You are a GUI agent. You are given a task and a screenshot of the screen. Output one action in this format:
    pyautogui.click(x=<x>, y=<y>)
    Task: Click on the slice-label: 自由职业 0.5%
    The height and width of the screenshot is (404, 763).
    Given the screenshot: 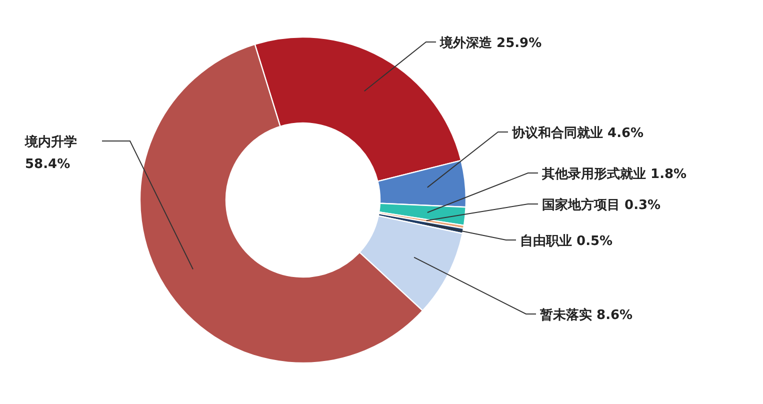 What is the action you would take?
    pyautogui.click(x=566, y=241)
    